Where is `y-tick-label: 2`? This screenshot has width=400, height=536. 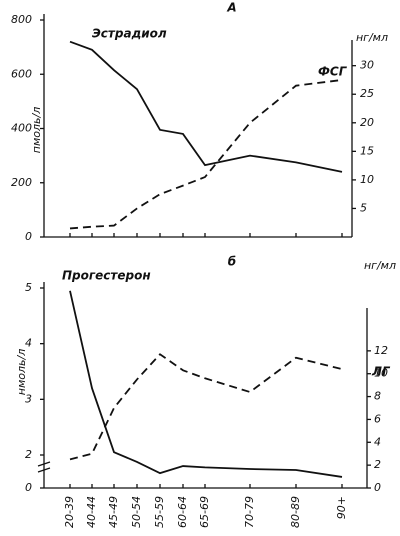
y-tick-label: 2 is located at coordinates (28, 454).